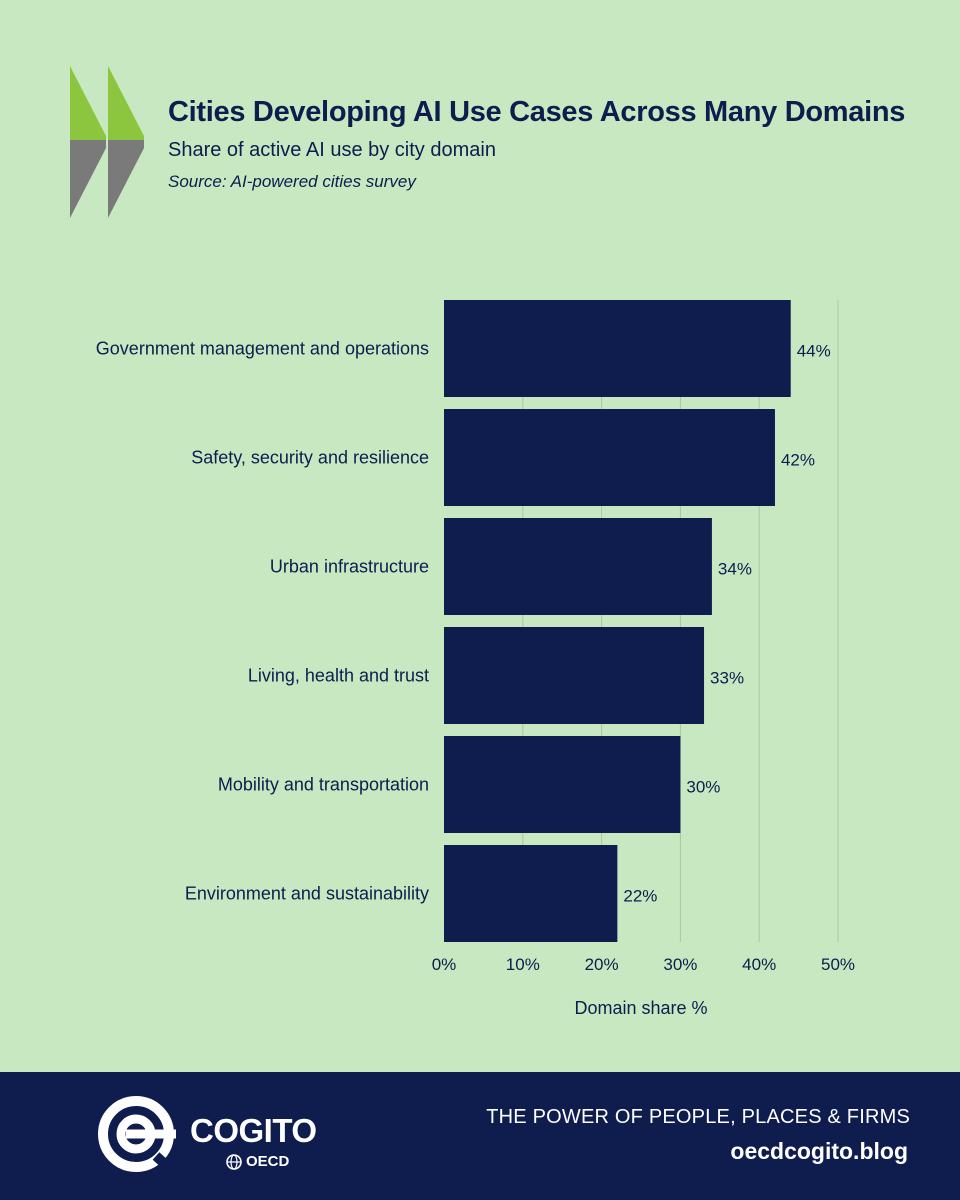 The width and height of the screenshot is (960, 1200). I want to click on site-url: oecdcogito.blog, so click(819, 1151).